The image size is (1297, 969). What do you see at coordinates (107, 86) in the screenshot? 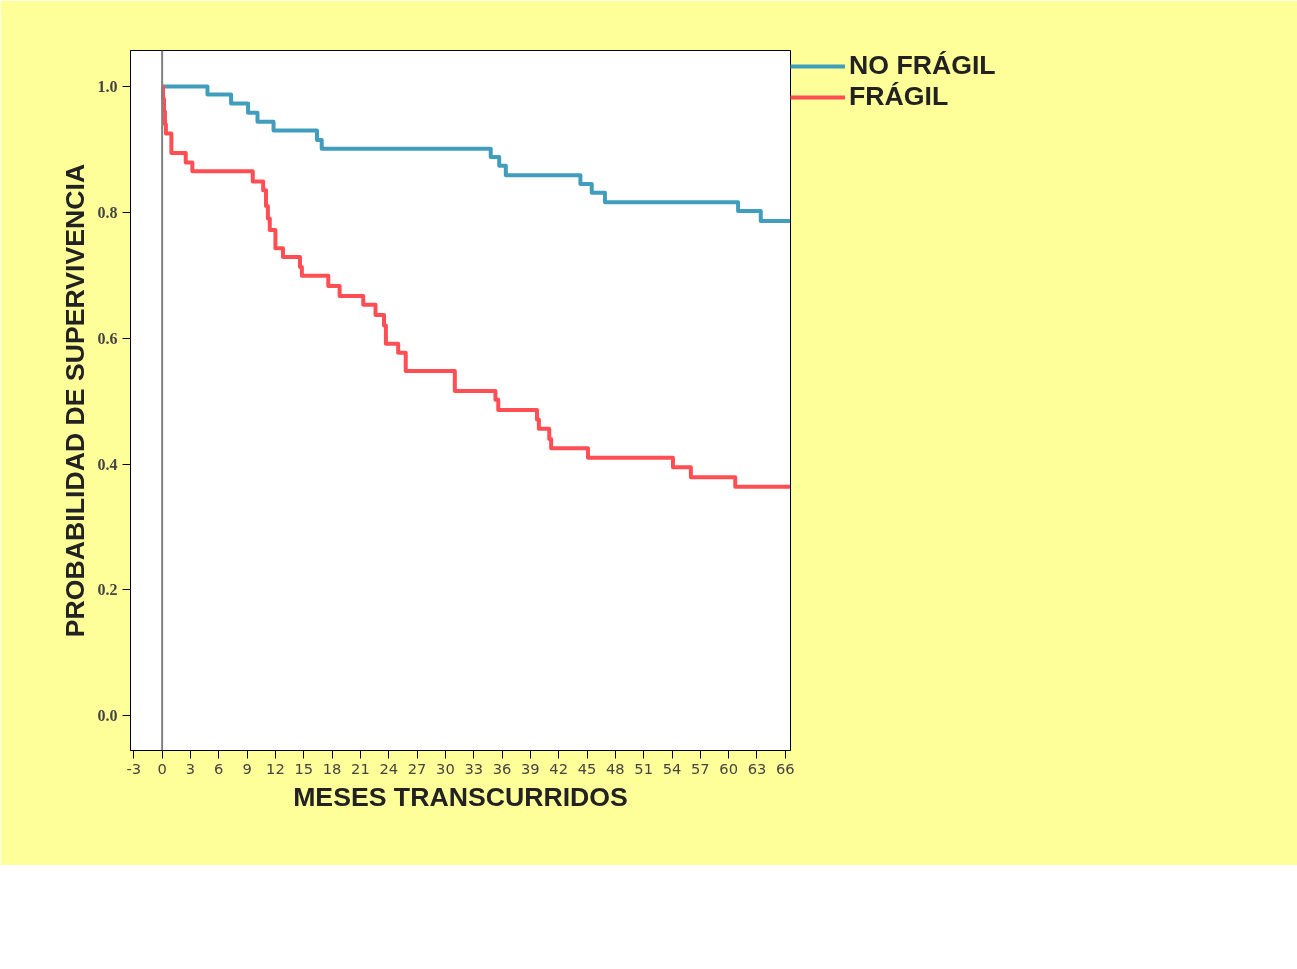
I see `y-tick-label: 1.0` at bounding box center [107, 86].